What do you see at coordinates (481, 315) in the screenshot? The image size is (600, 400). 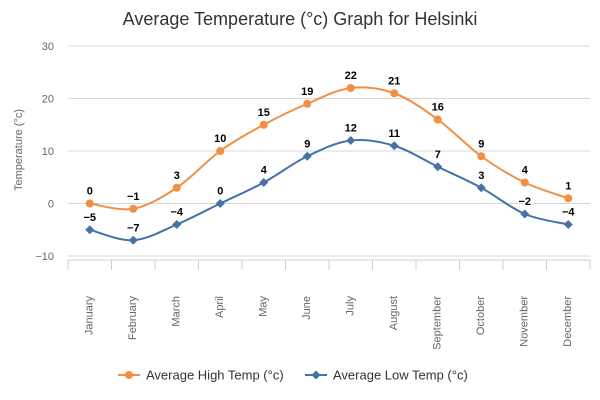 I see `x-tick-label: October` at bounding box center [481, 315].